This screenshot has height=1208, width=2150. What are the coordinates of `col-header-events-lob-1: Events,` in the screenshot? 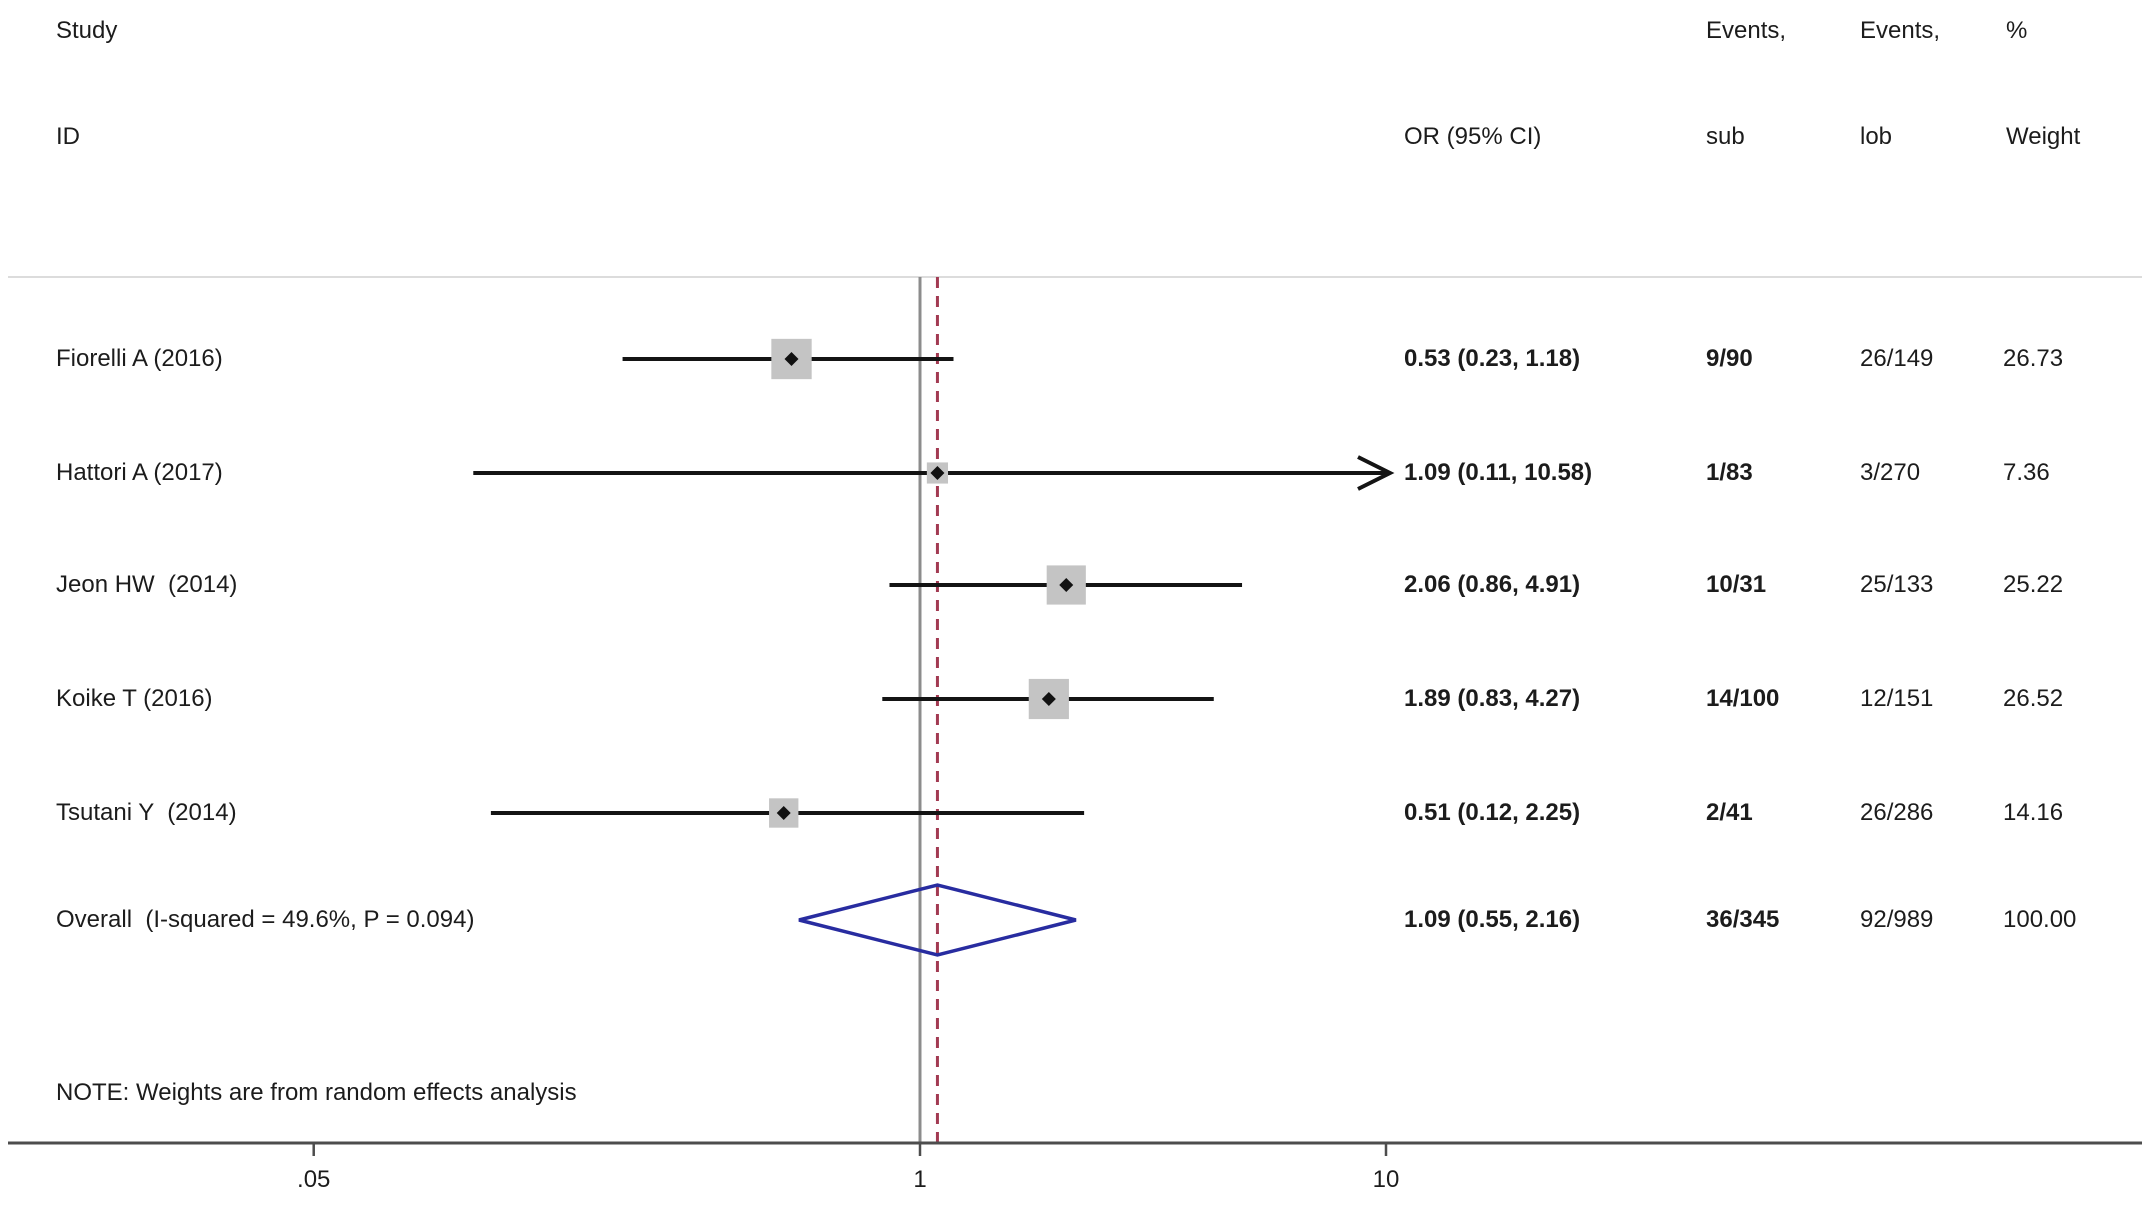 It's located at (1900, 30).